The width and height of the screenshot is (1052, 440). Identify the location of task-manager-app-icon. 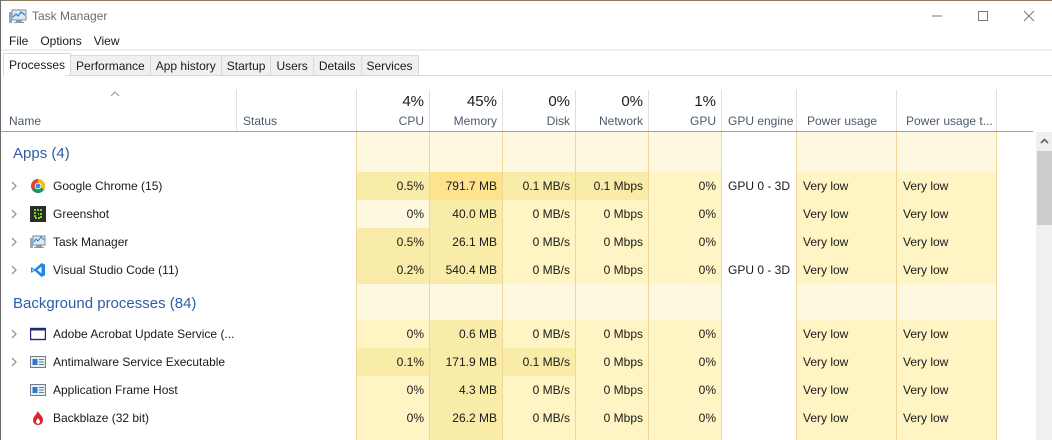
(18, 16).